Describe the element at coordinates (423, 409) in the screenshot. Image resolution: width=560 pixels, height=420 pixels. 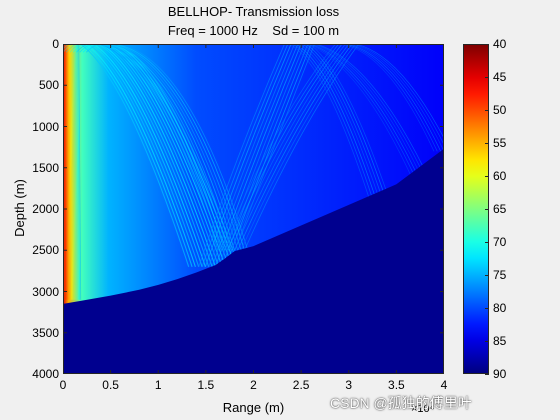
I see `x-axis-exponent: ×10⁴` at that location.